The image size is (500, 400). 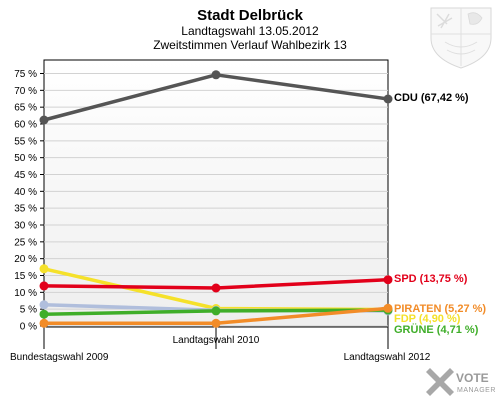 What do you see at coordinates (431, 98) in the screenshot?
I see `series-label-cdu: CDU (67,42 %)` at bounding box center [431, 98].